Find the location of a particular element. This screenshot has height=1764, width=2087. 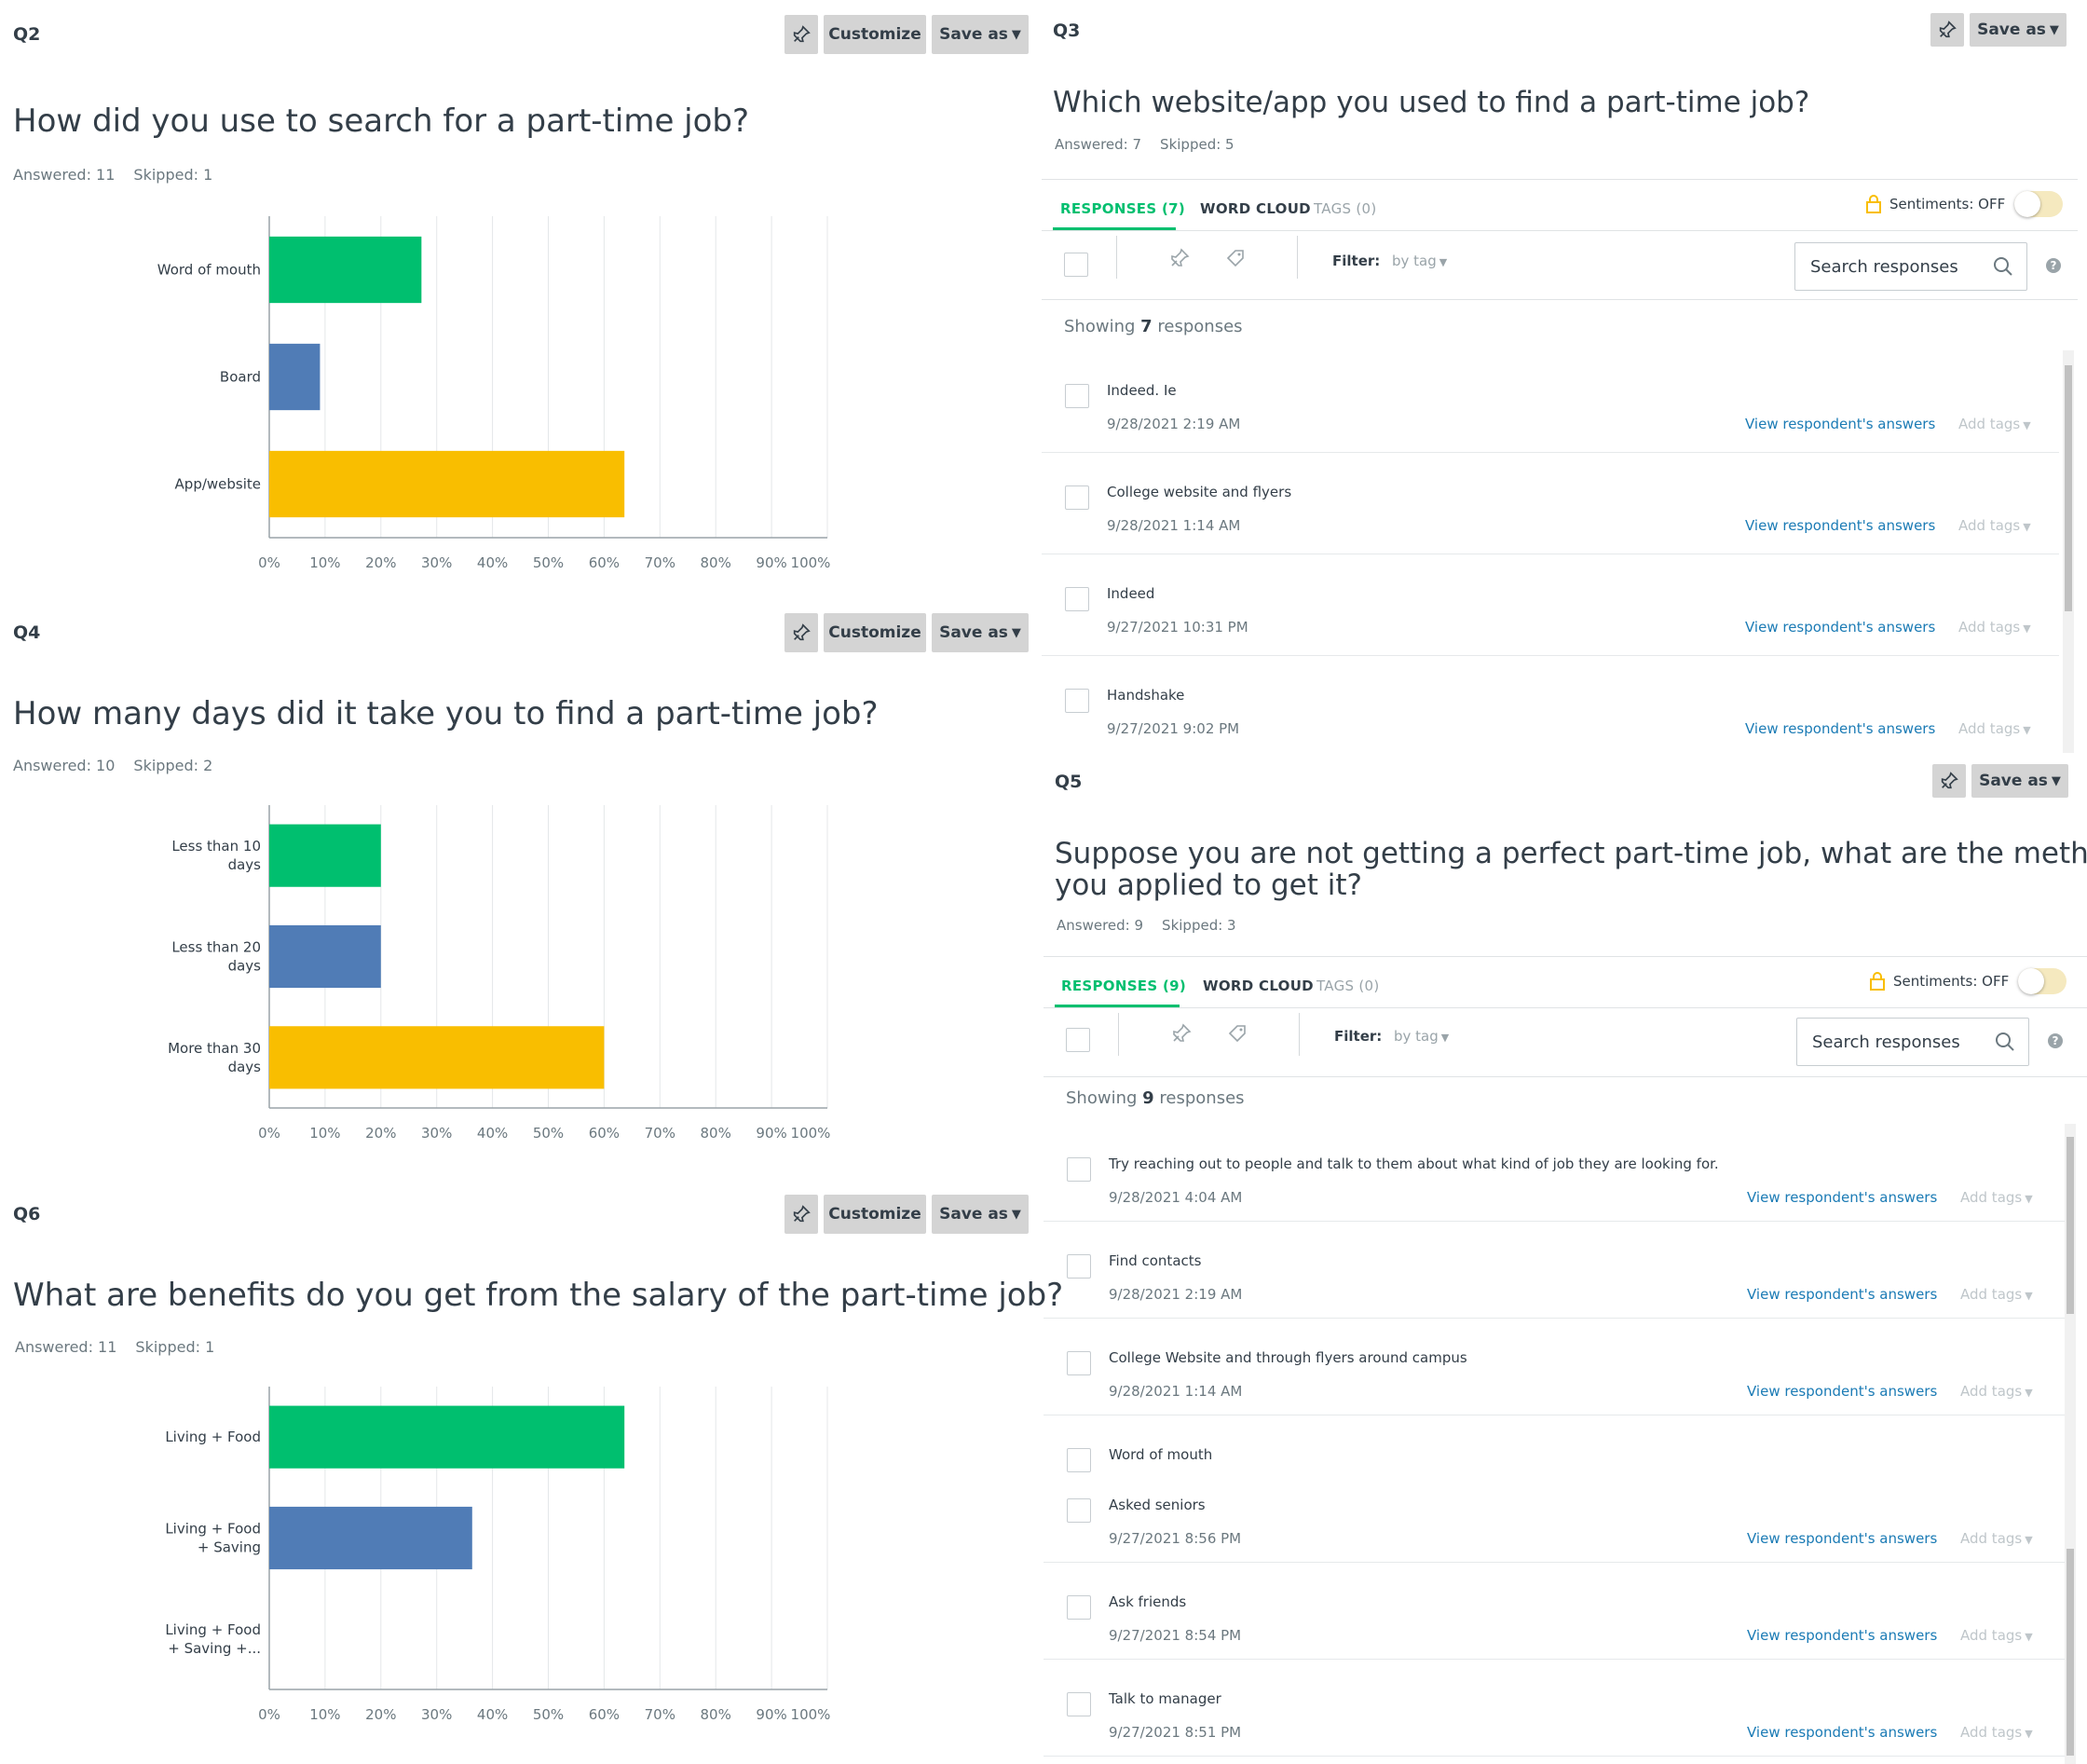

response-text: College website and flyers is located at coordinates (1199, 492).